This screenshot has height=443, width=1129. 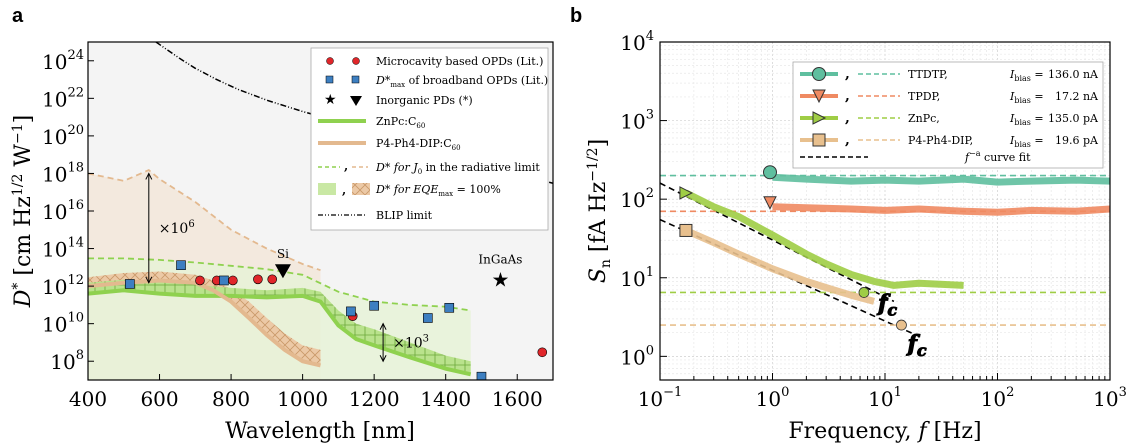 What do you see at coordinates (885, 398) in the screenshot?
I see `xtick-label: 10¹` at bounding box center [885, 398].